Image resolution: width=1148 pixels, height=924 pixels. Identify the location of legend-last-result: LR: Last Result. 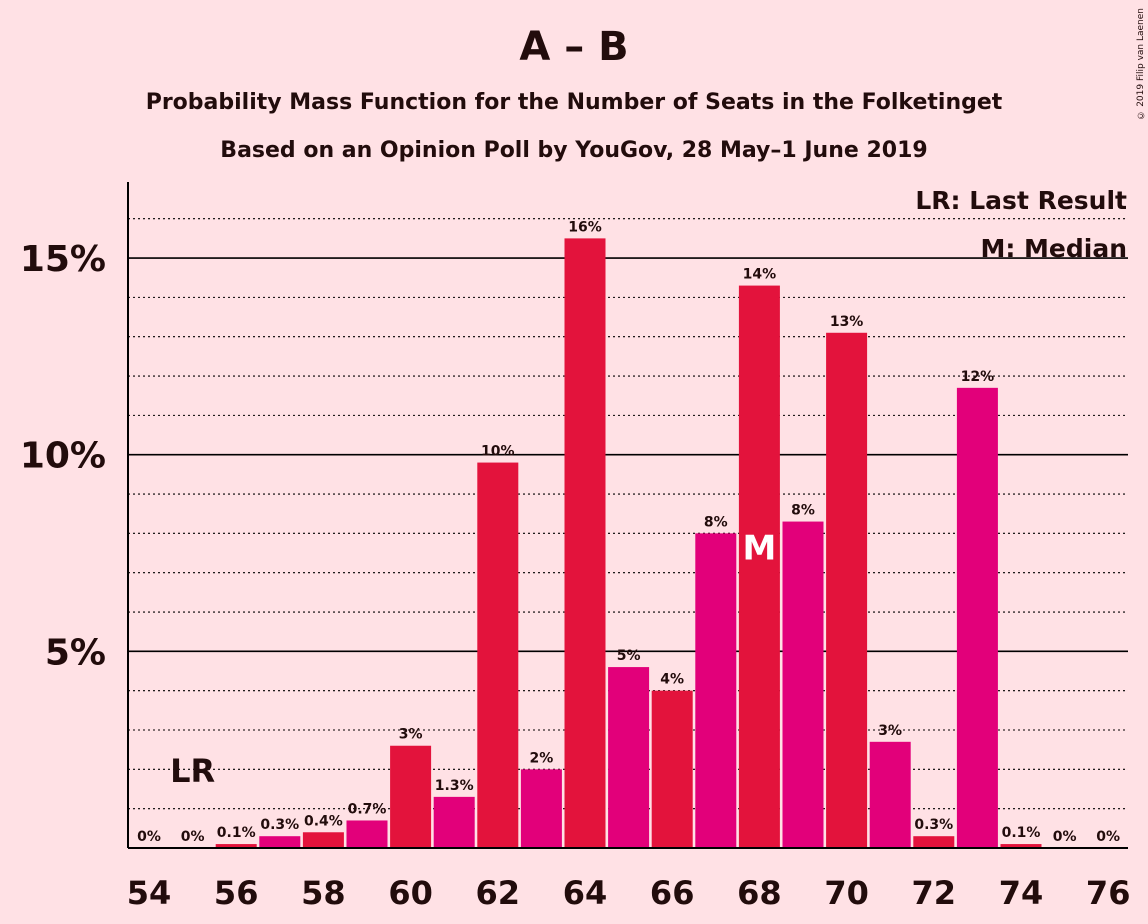
(1021, 200).